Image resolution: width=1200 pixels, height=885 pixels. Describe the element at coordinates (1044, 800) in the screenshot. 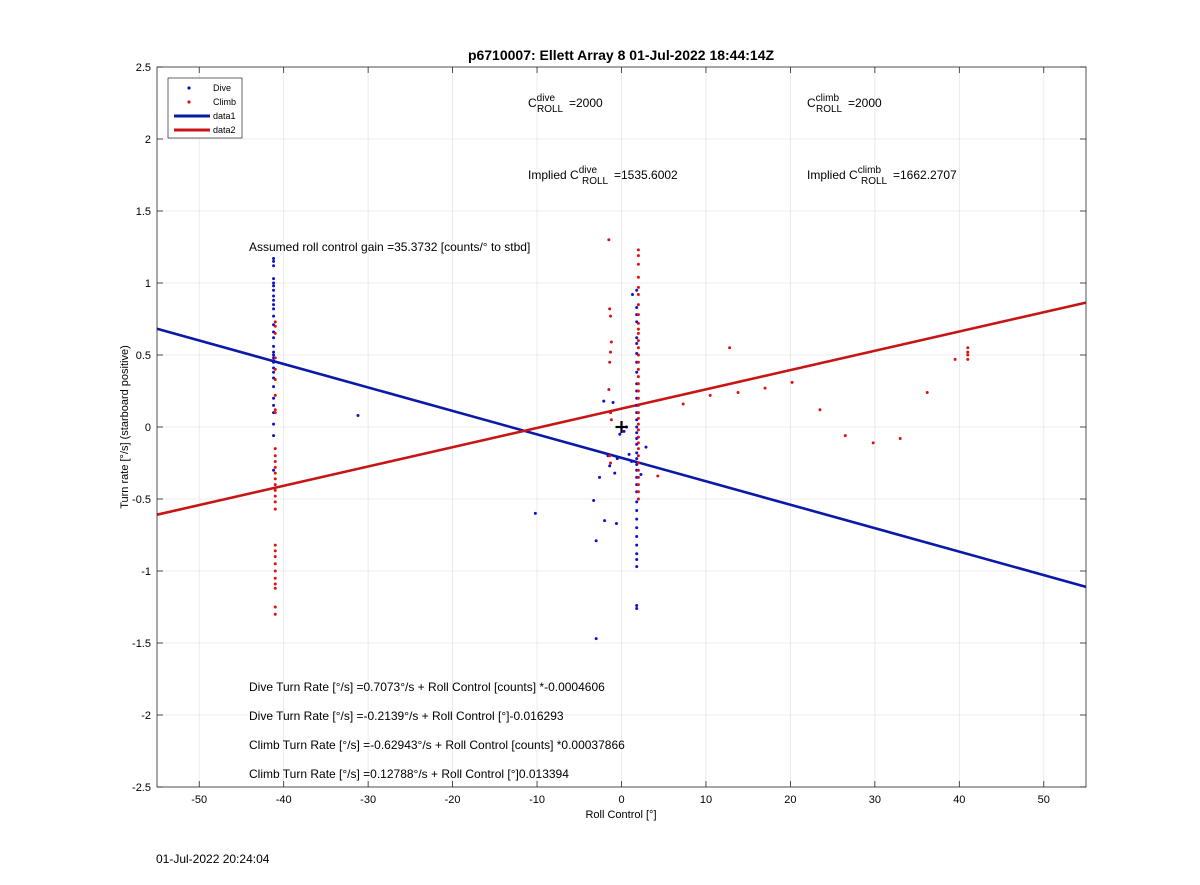

I see `x-tick-label-10: 50` at that location.